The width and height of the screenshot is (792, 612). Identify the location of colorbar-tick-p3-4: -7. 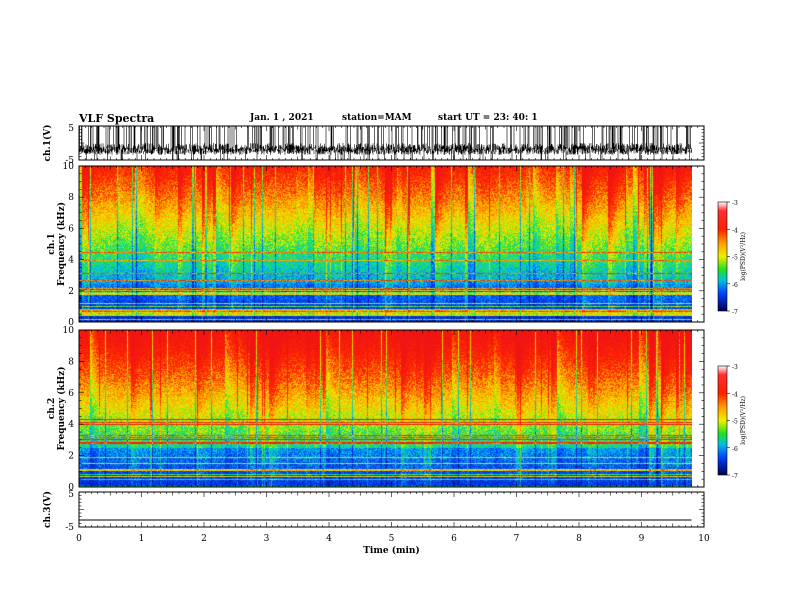
(735, 476).